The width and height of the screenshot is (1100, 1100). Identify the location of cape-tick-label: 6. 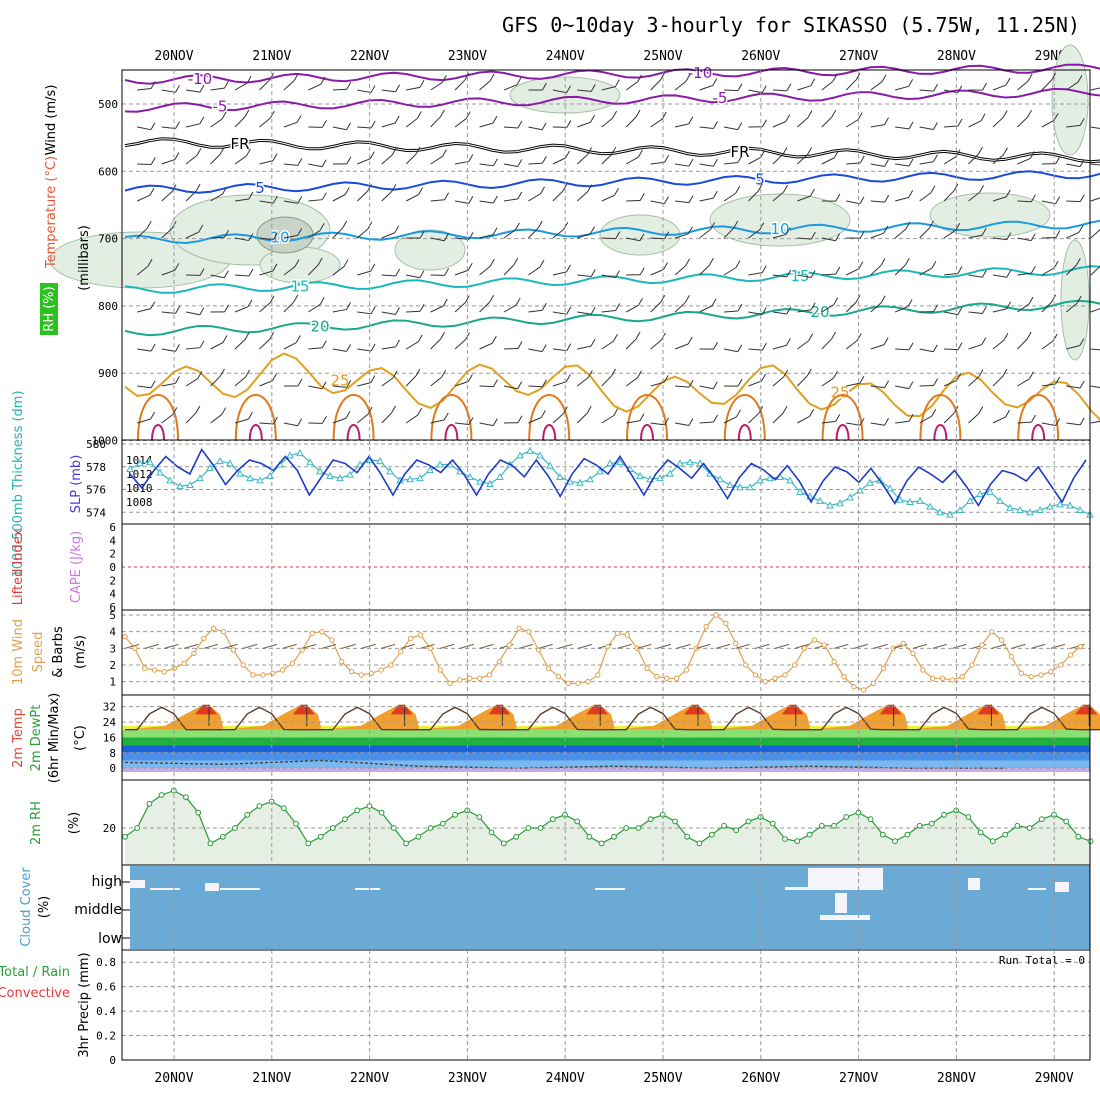
(112, 527).